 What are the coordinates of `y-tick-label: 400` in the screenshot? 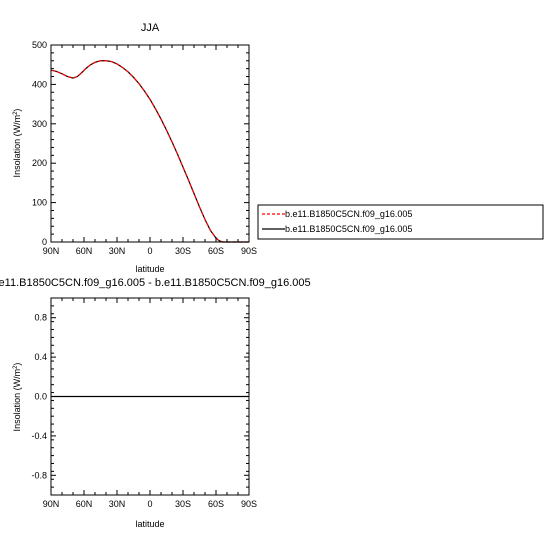 It's located at (39, 84).